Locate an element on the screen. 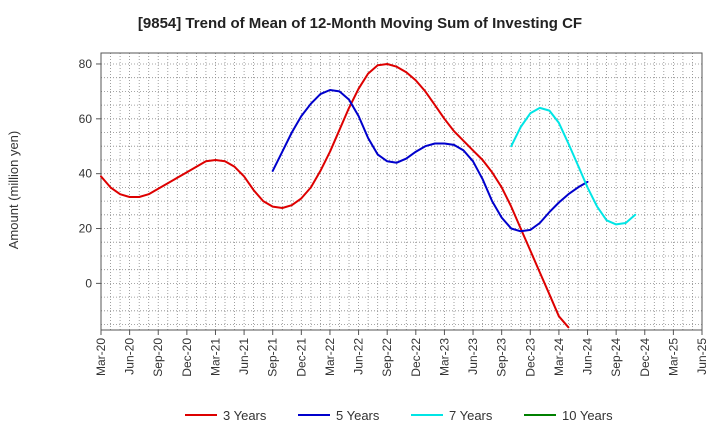 This screenshot has height=440, width=720. y-tick-label: 60 is located at coordinates (86, 119).